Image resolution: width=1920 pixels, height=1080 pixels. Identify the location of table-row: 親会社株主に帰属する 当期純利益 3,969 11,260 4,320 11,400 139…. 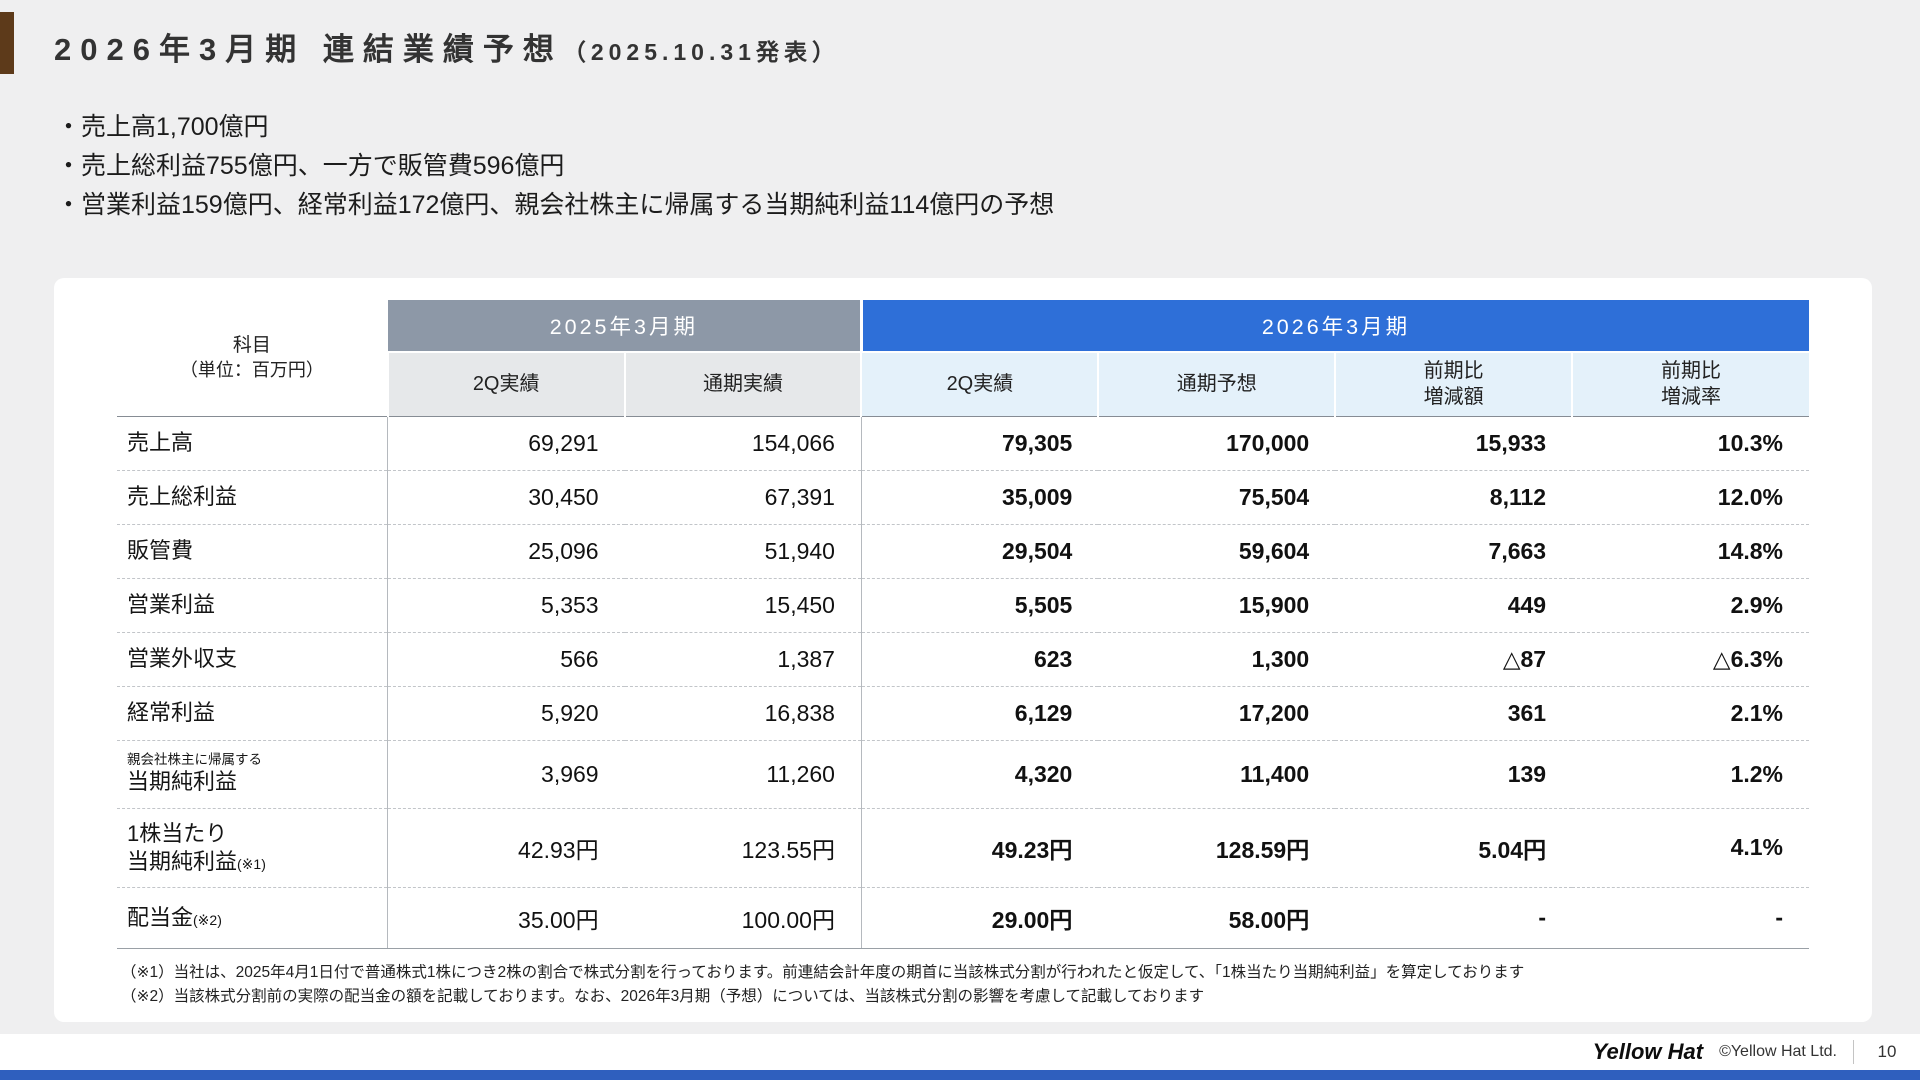
(963, 774).